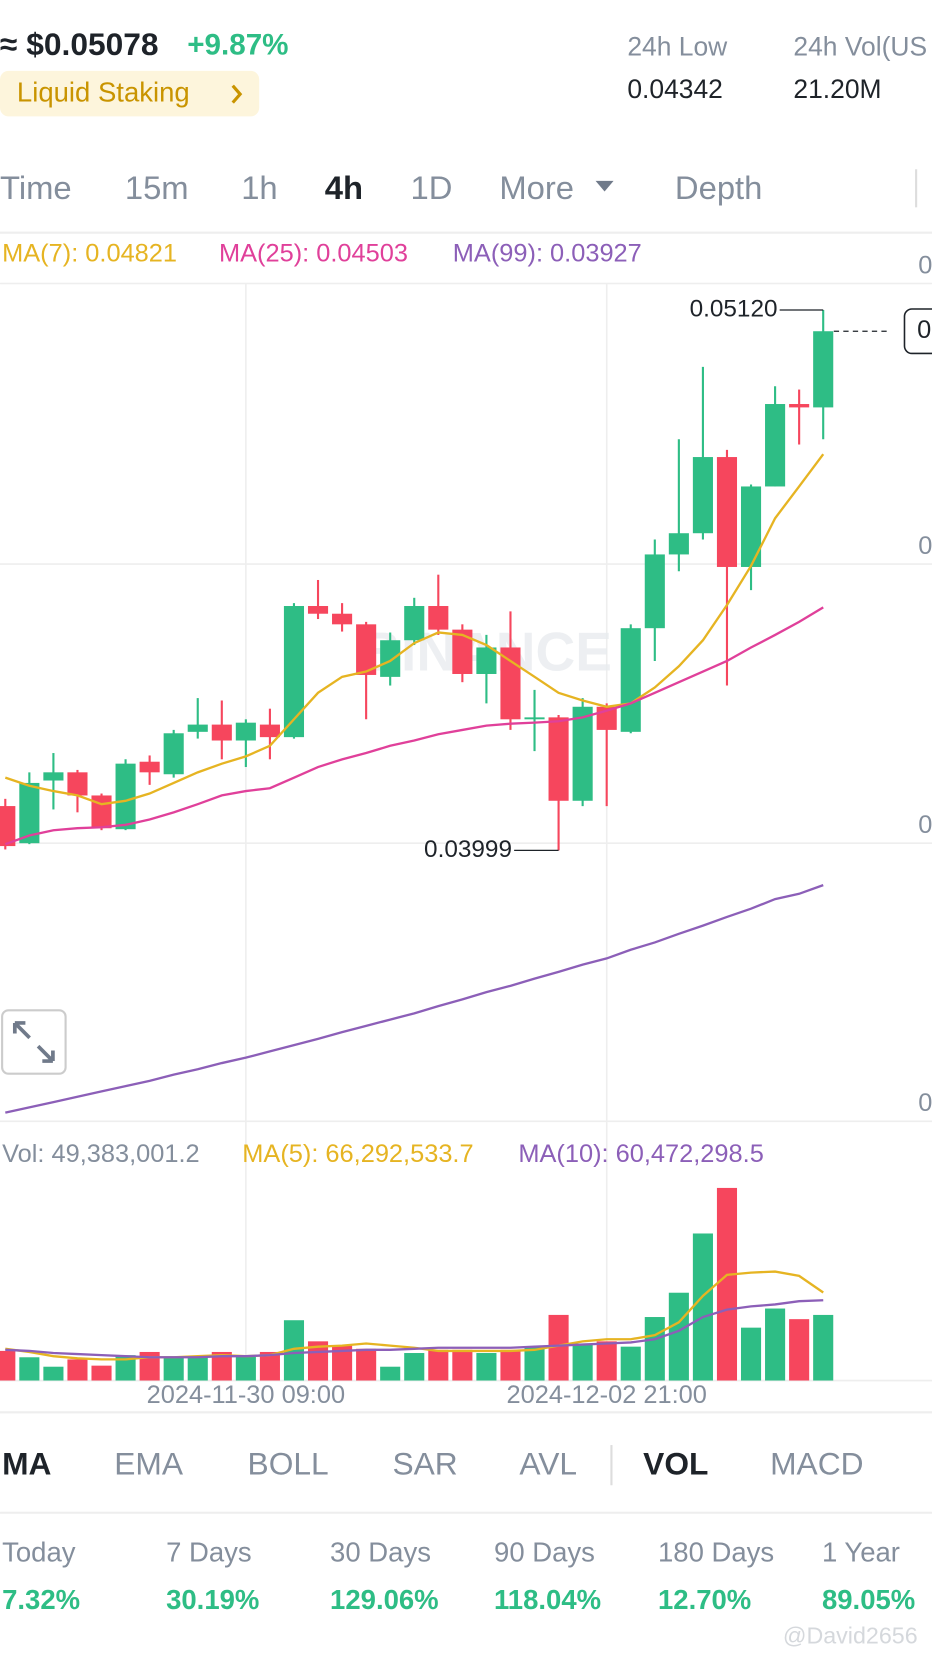 This screenshot has height=1658, width=932. I want to click on current-price-box, so click(917, 331).